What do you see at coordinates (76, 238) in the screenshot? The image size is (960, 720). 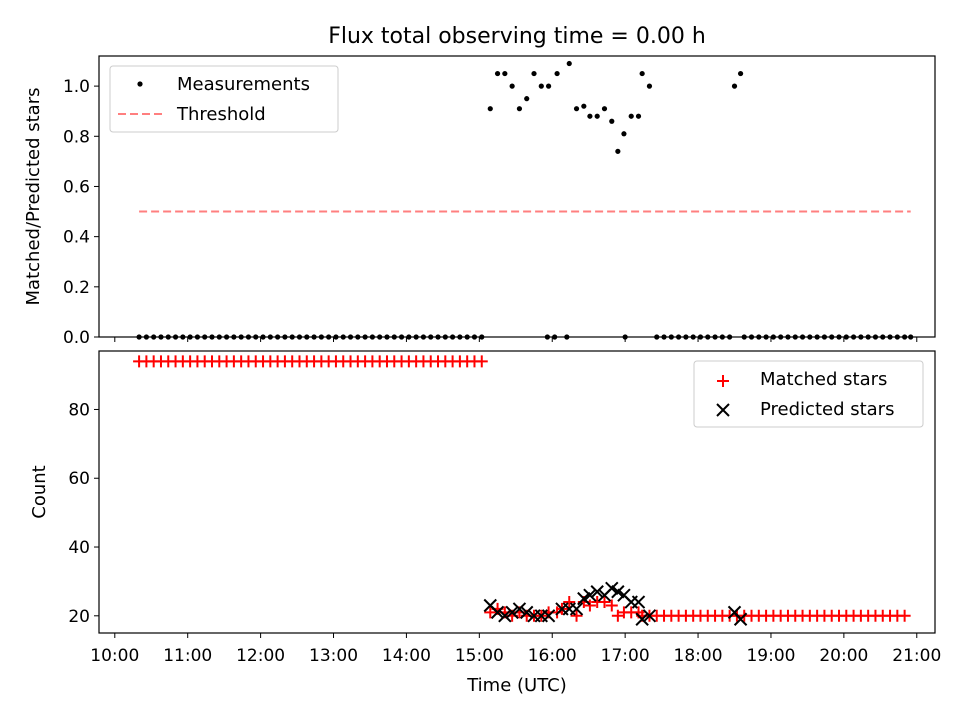 I see `top-y-tick-label: 0.4` at bounding box center [76, 238].